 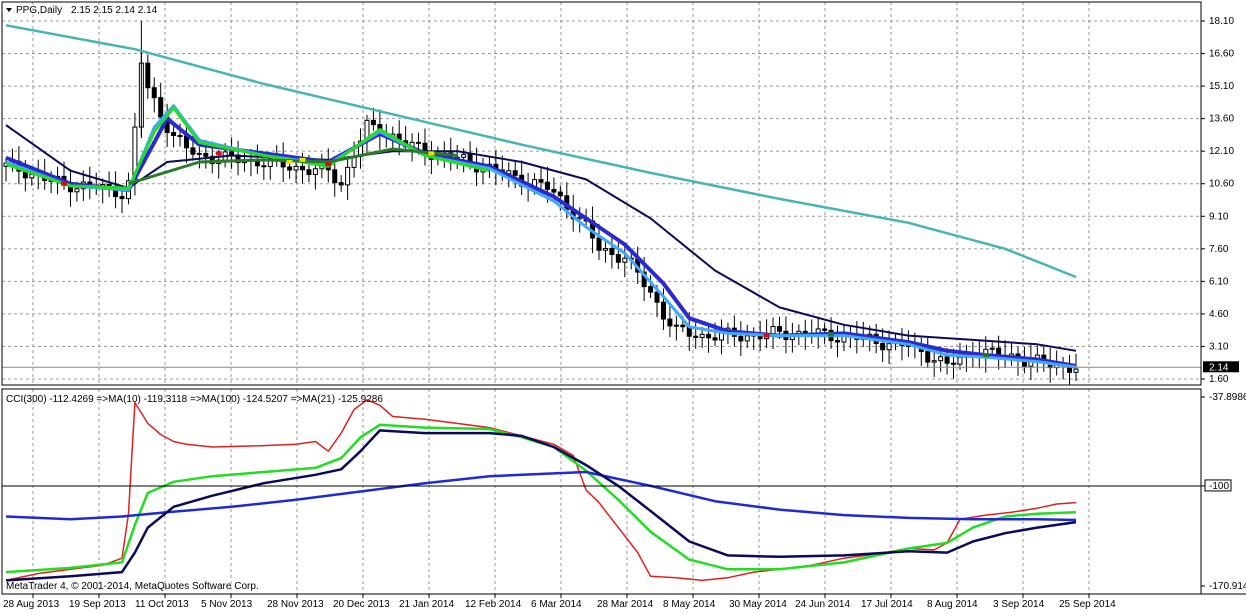 What do you see at coordinates (493, 604) in the screenshot?
I see `date-tick-label: 12 Feb 2014` at bounding box center [493, 604].